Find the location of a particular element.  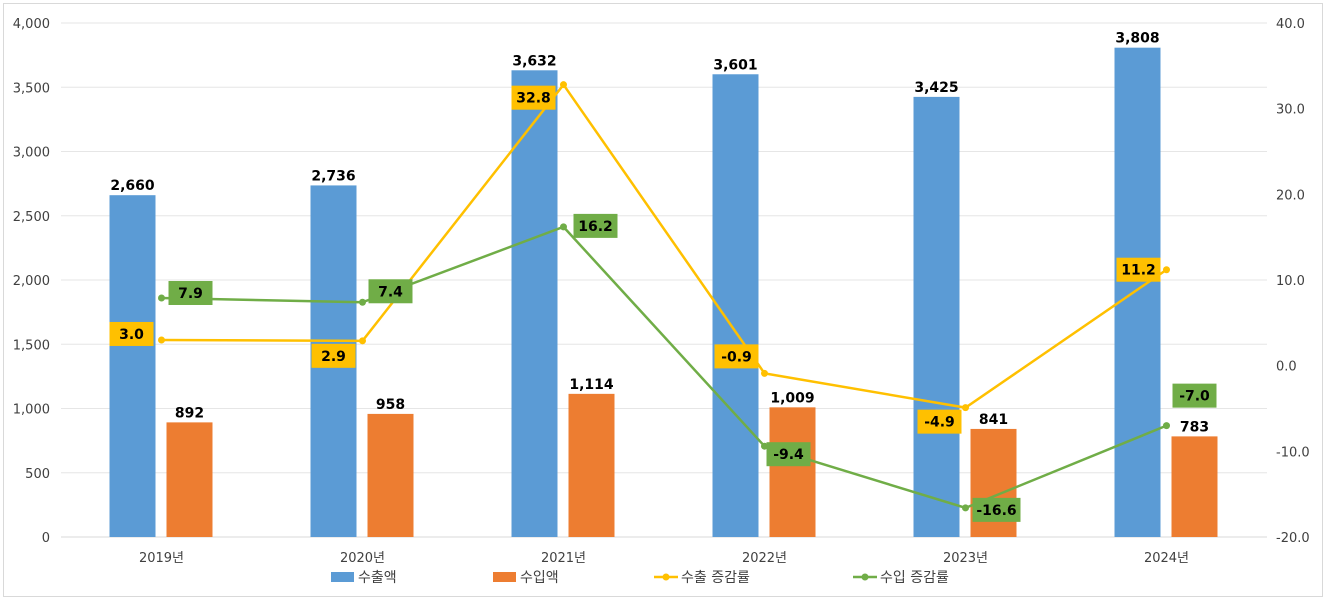

line-data-label: 11.2 is located at coordinates (1138, 271).